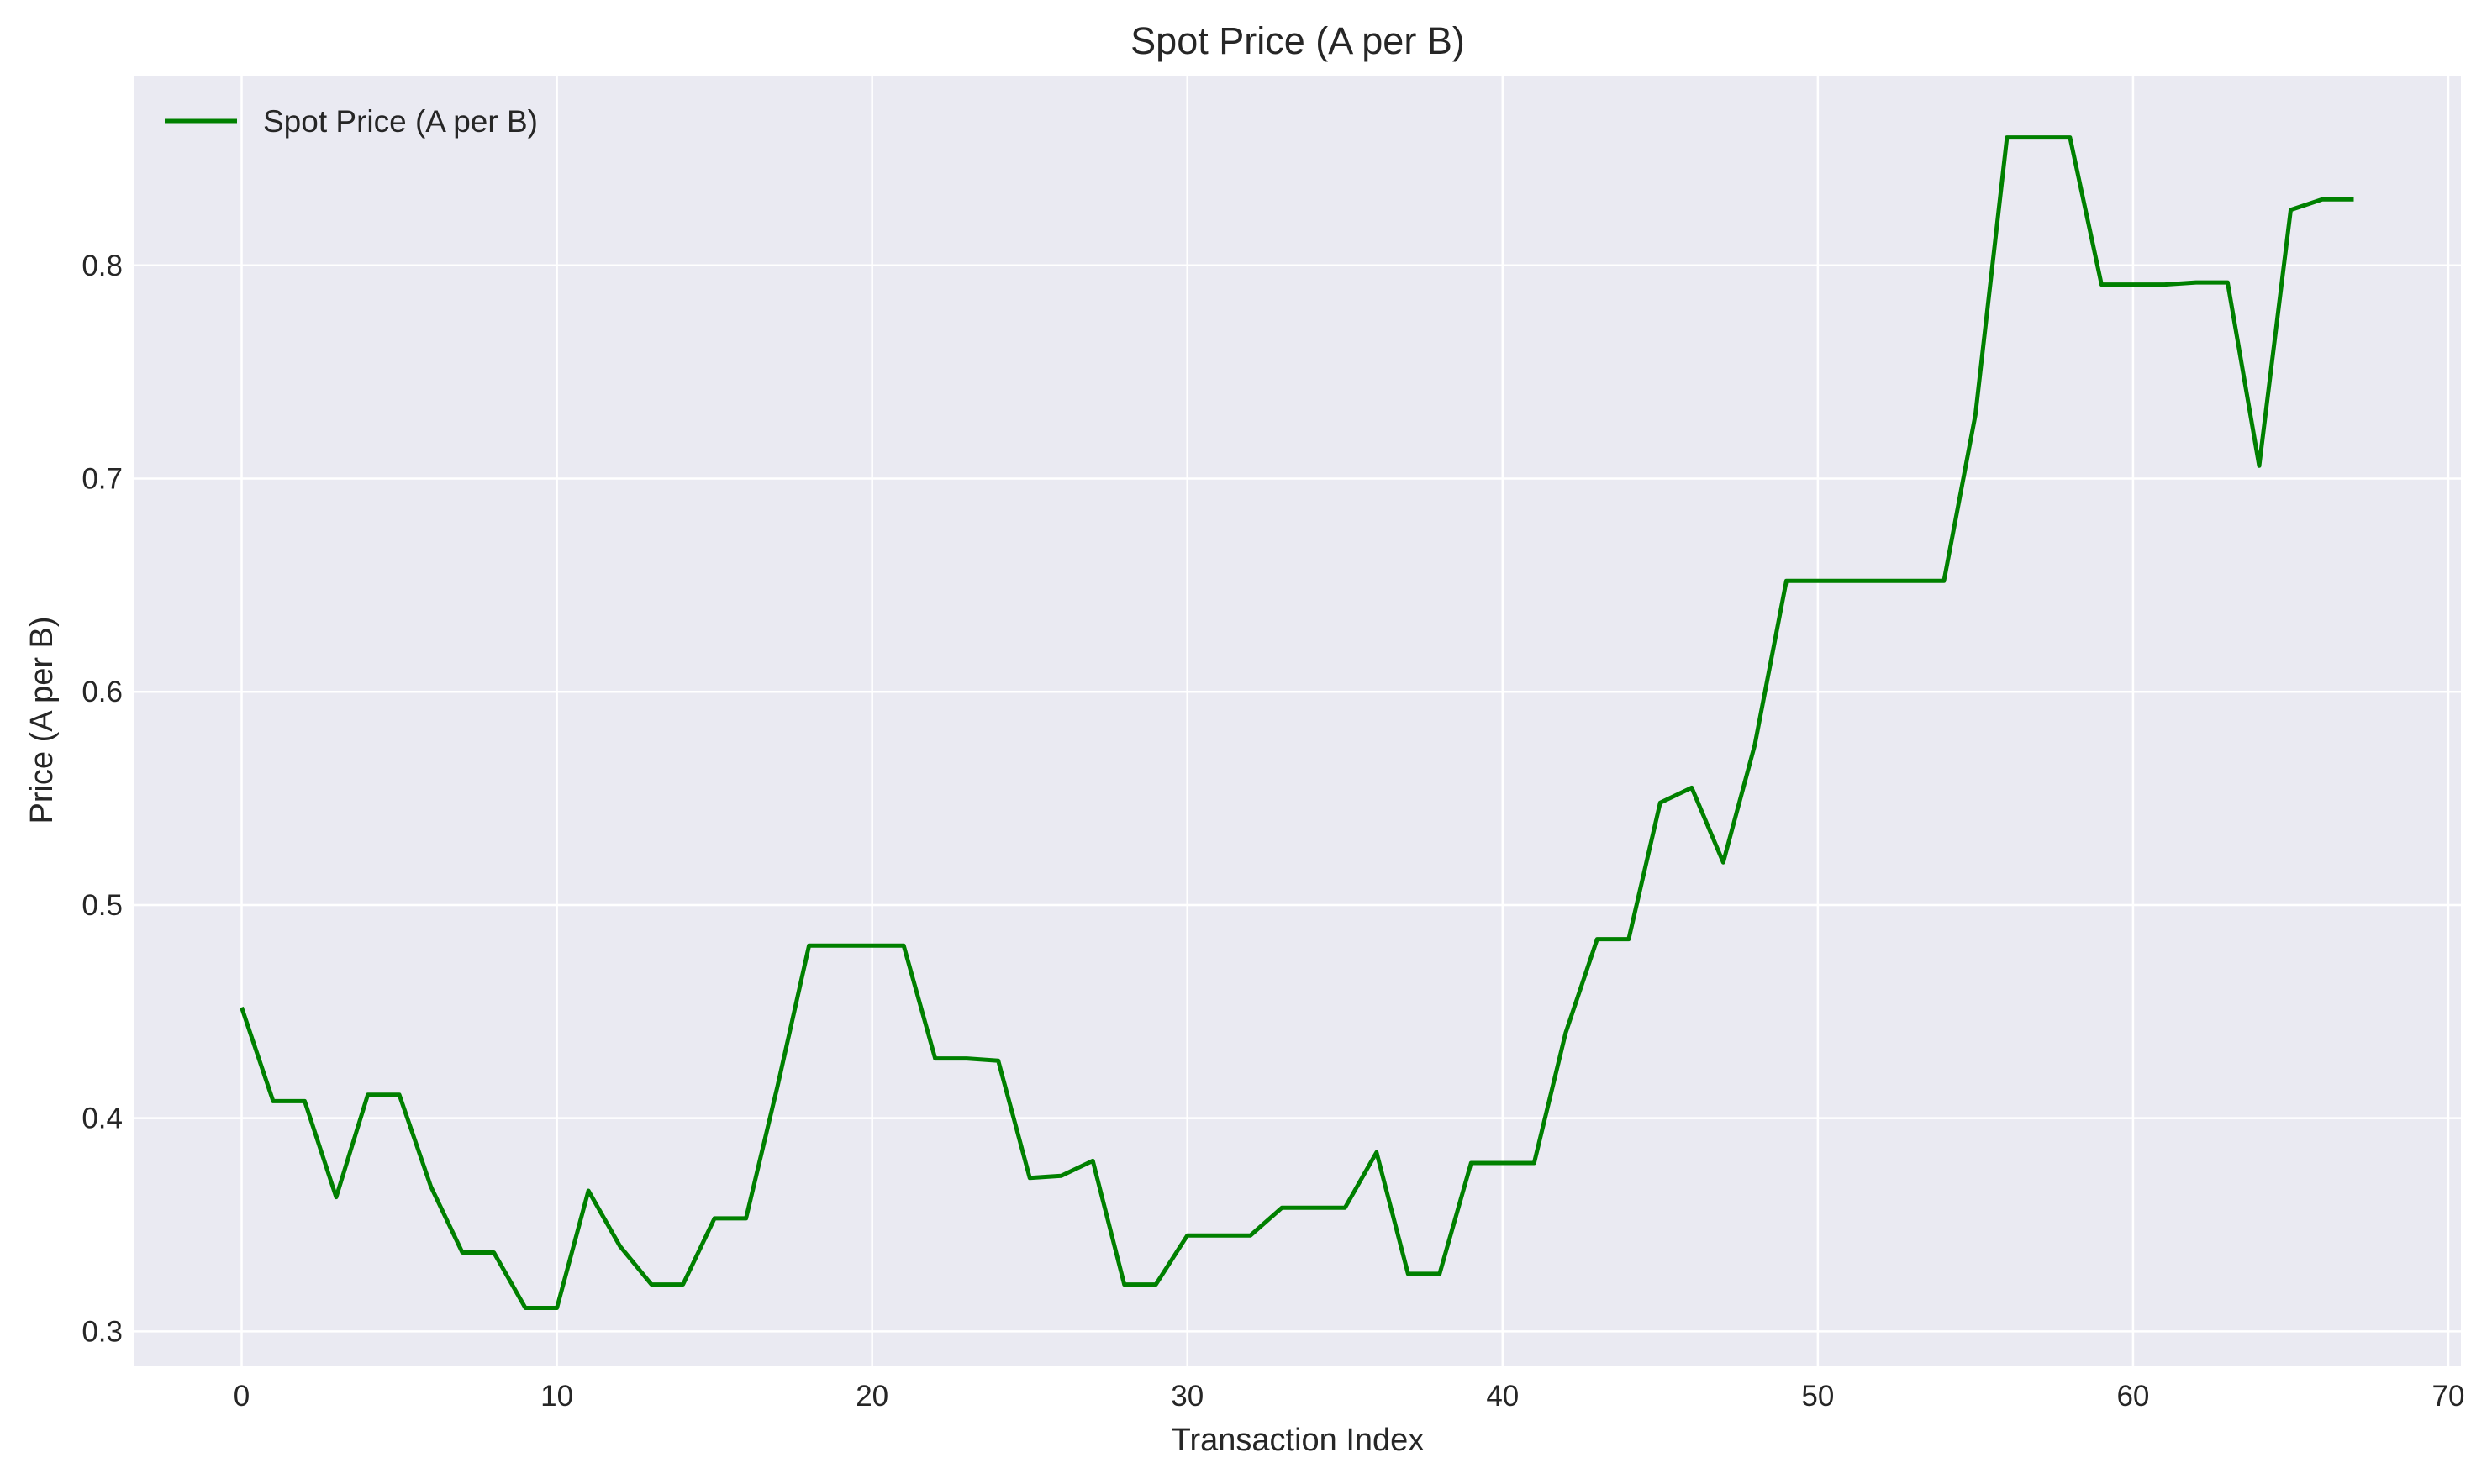 This screenshot has width=2492, height=1484. Describe the element at coordinates (42, 720) in the screenshot. I see `y-axis-label: Price (A per B)` at that location.